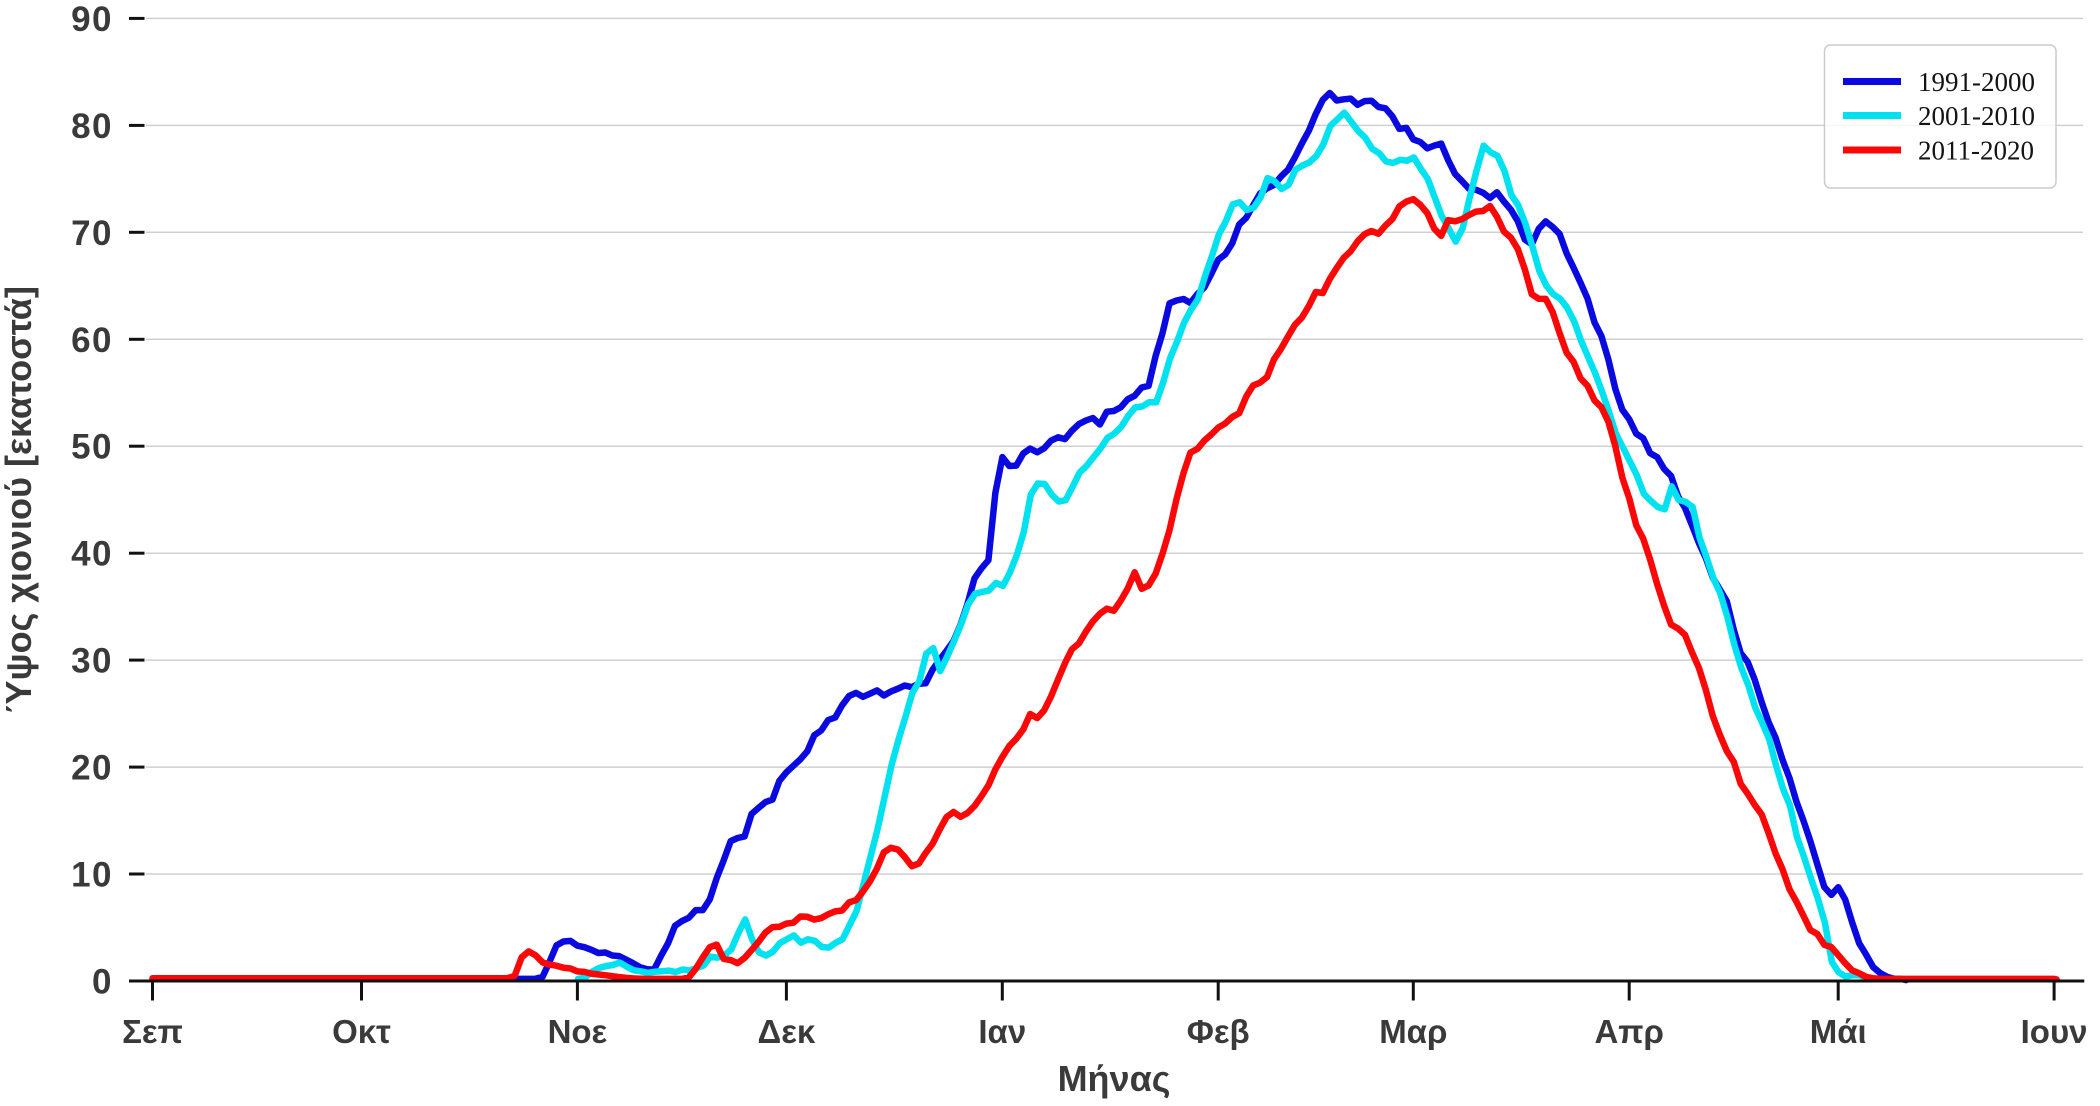 The width and height of the screenshot is (2100, 1106). What do you see at coordinates (92, 661) in the screenshot?
I see `svg-text: 30` at bounding box center [92, 661].